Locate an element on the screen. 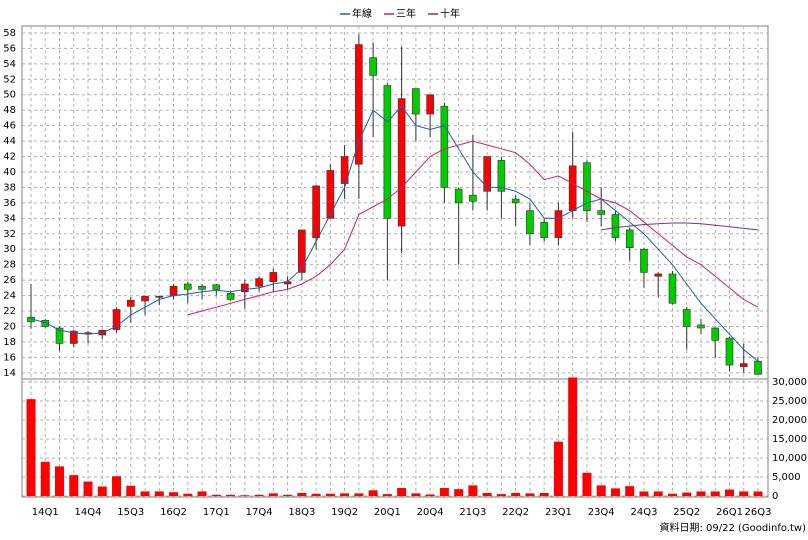  legend-label: 三年 is located at coordinates (406, 13).